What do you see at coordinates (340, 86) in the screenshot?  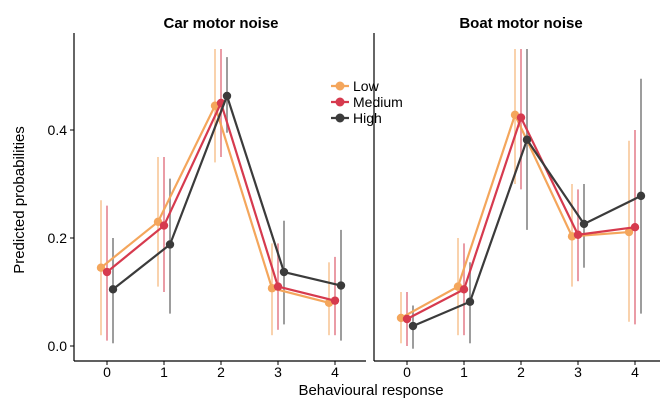 I see `legend-swatch-dot-low` at bounding box center [340, 86].